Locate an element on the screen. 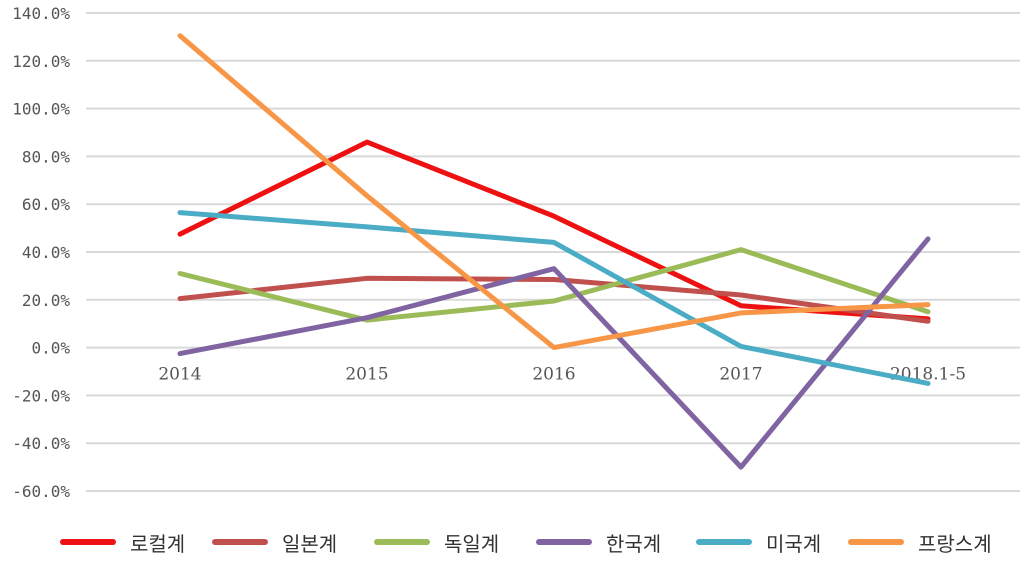 The height and width of the screenshot is (561, 1024). y-tick-label: 0.0% is located at coordinates (50, 348).